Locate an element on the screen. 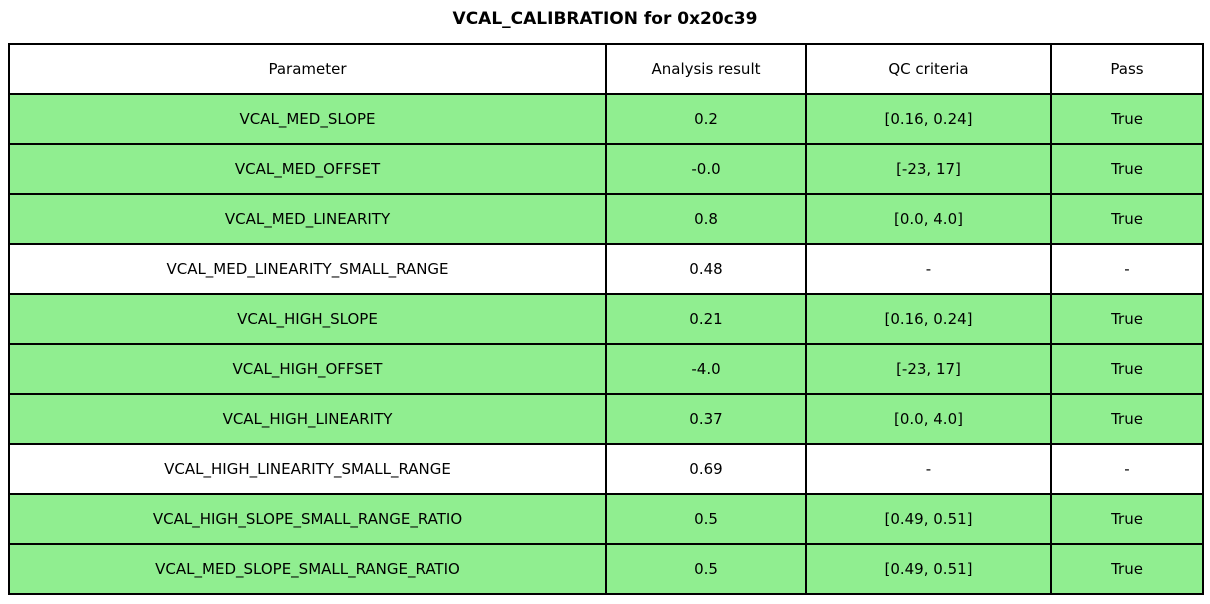  cell-parameter: VCAL_HIGH_SLOPE is located at coordinates (307, 319).